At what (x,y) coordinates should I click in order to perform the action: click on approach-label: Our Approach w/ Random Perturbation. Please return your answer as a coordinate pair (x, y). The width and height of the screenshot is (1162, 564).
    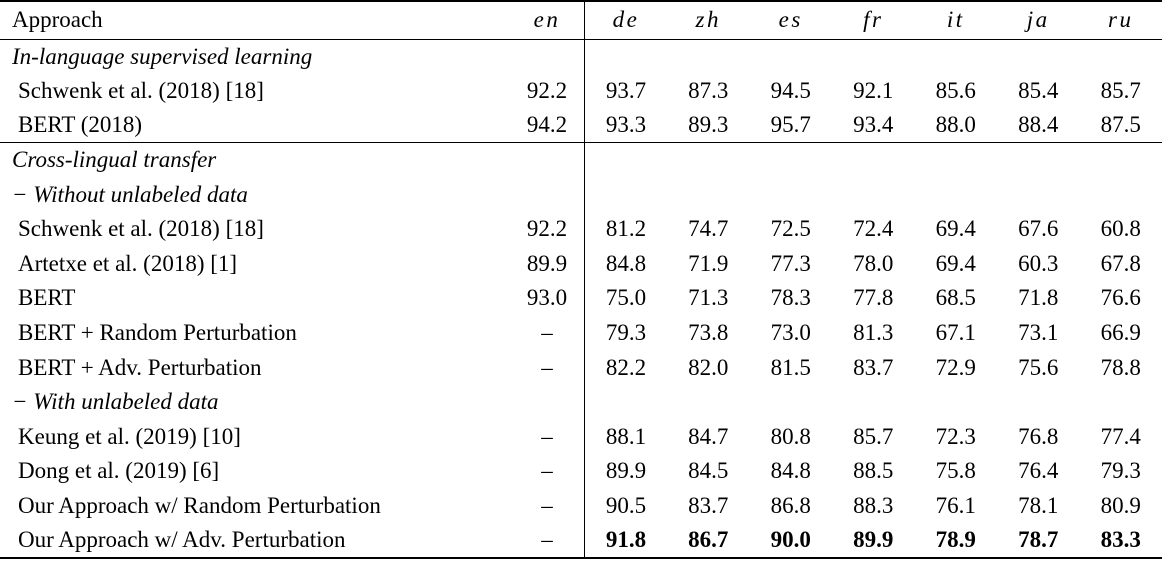
    Looking at the image, I should click on (199, 506).